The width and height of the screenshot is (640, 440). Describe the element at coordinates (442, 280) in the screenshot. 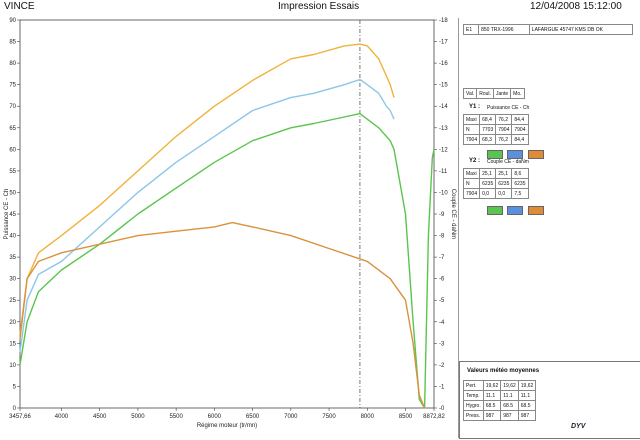

I see `y2-tick-label: -6` at that location.